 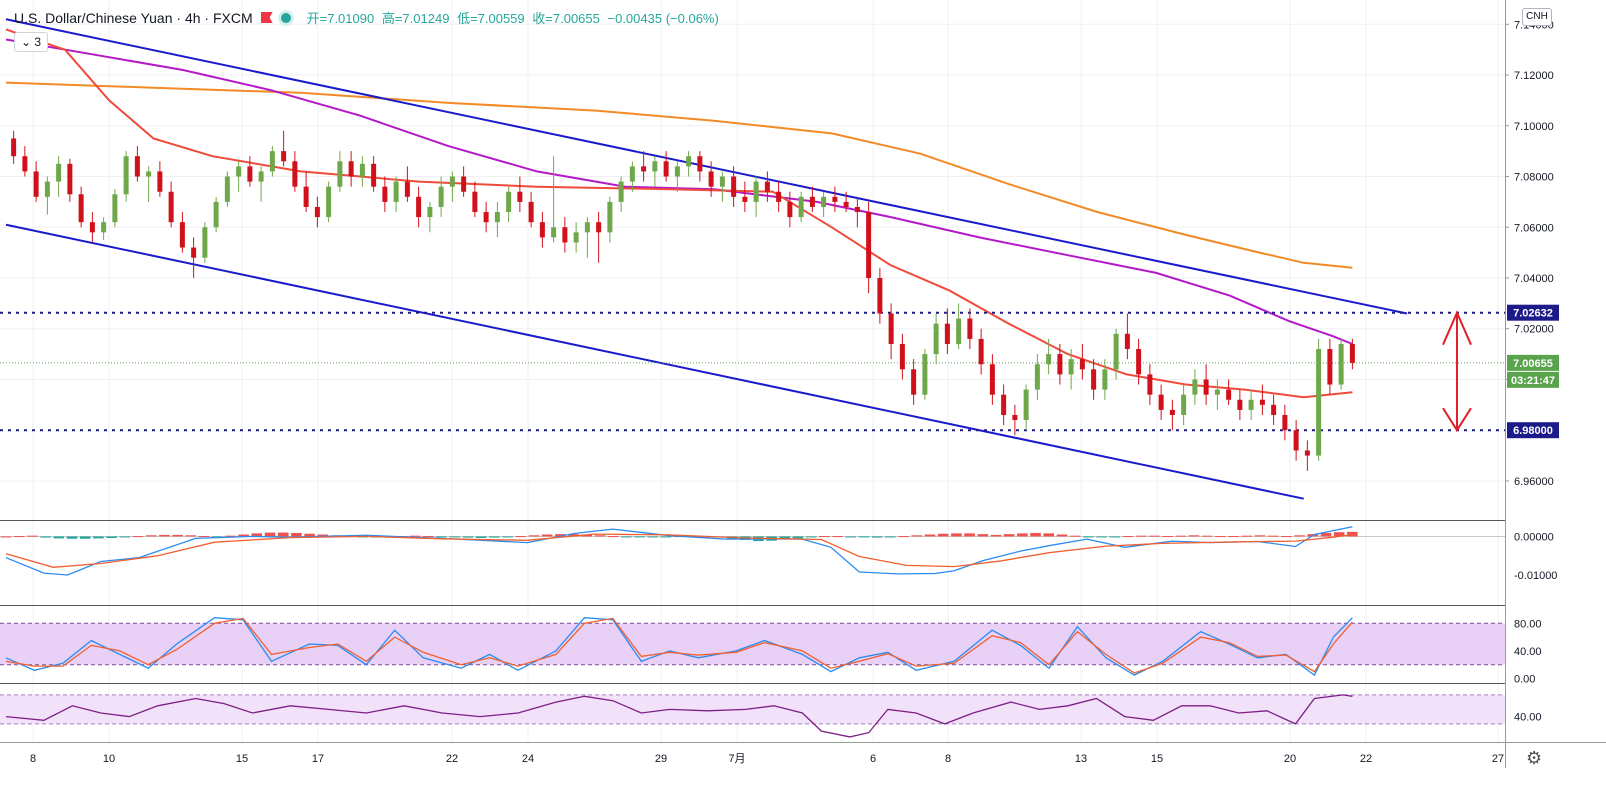 What do you see at coordinates (31, 42) in the screenshot?
I see `indicators-toggle: ⌄ 3` at bounding box center [31, 42].